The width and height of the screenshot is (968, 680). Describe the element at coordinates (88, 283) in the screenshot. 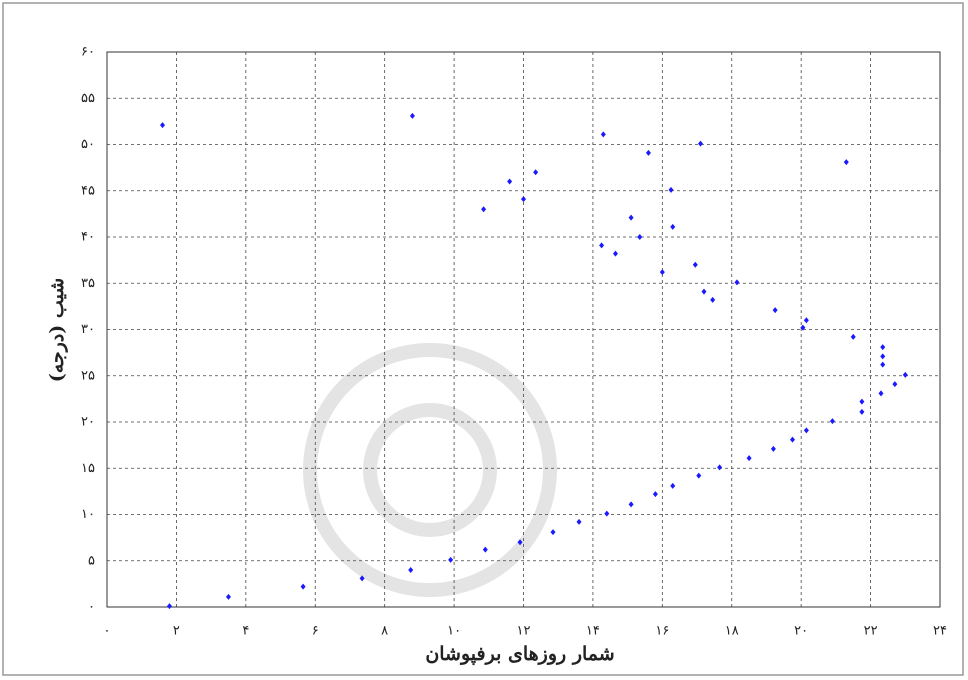

I see `y-tick-label: ۳۵` at that location.